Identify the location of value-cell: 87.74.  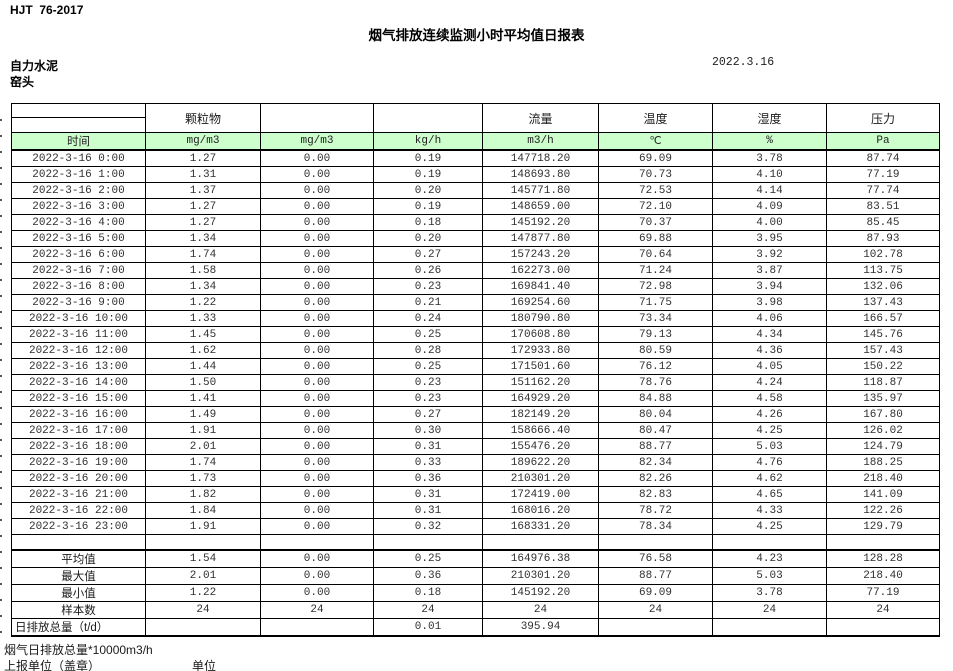
(883, 158).